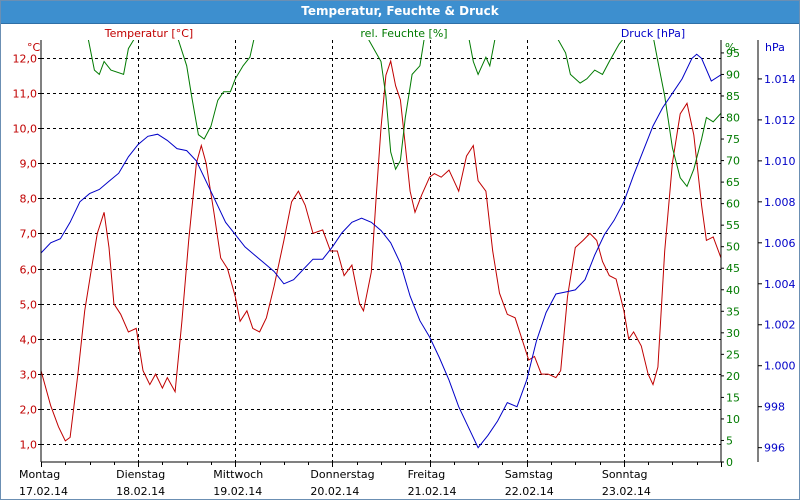 The height and width of the screenshot is (500, 800). Describe the element at coordinates (140, 474) in the screenshot. I see `x-day-label: Dienstag` at that location.